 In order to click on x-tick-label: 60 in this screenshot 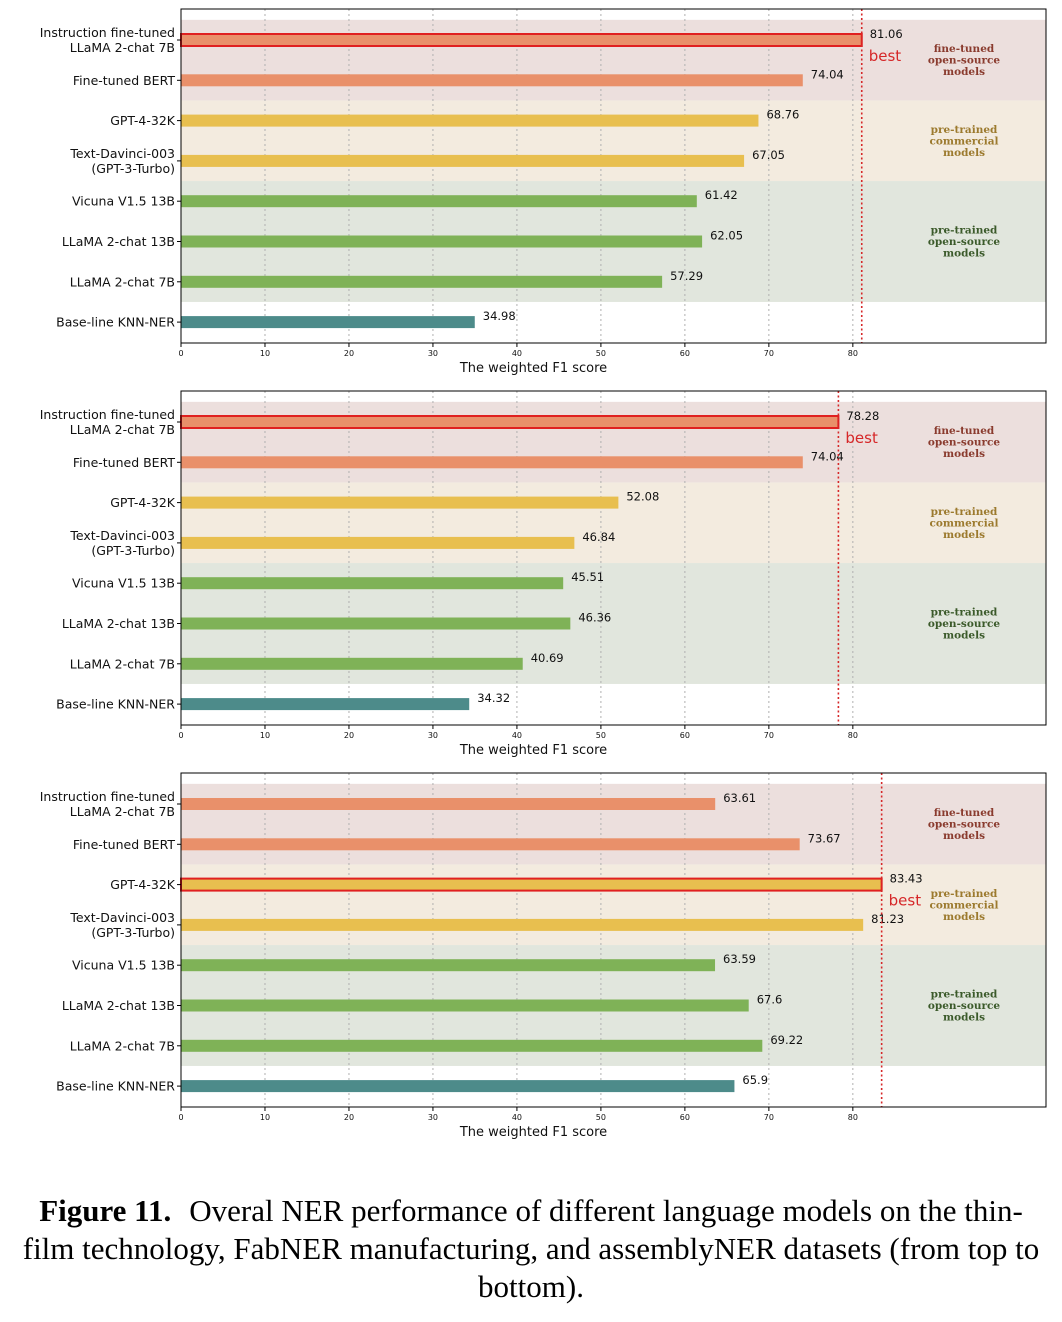, I will do `click(685, 735)`.